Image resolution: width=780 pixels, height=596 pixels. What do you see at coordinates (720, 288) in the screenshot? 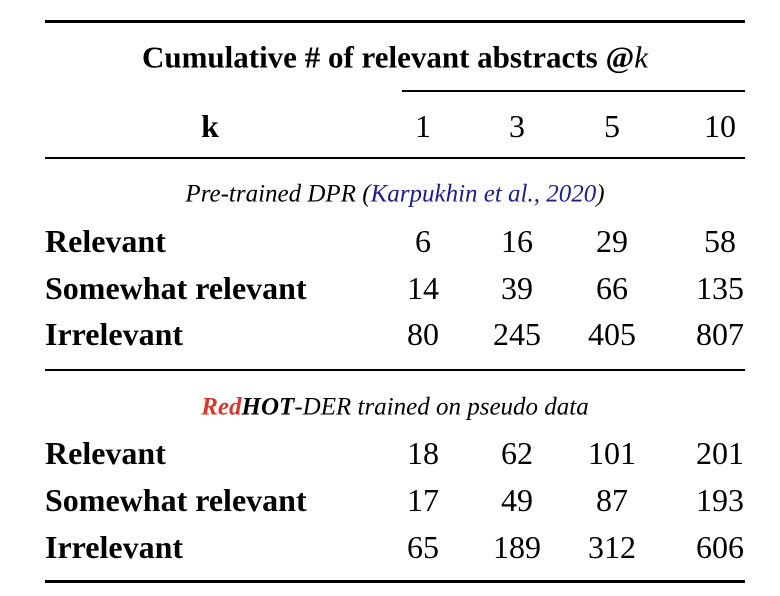
I see `cell: 135` at bounding box center [720, 288].